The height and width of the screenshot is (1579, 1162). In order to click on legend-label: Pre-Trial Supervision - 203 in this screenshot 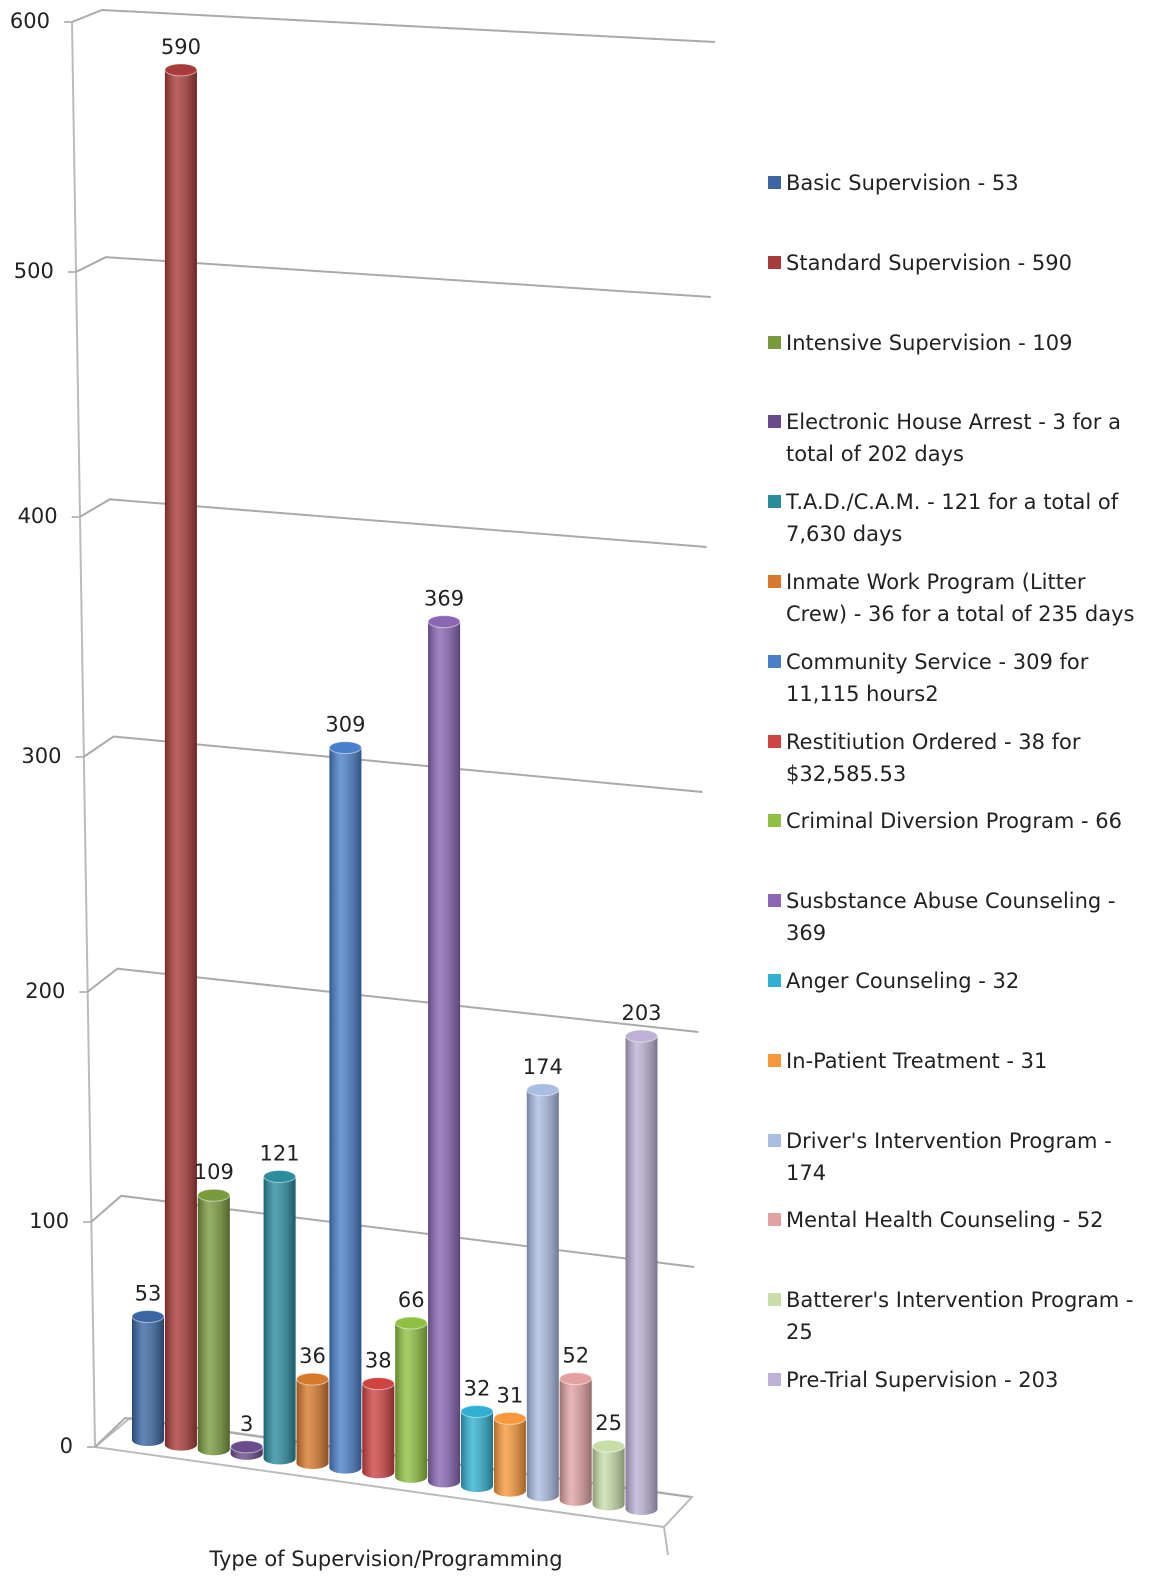, I will do `click(922, 1380)`.